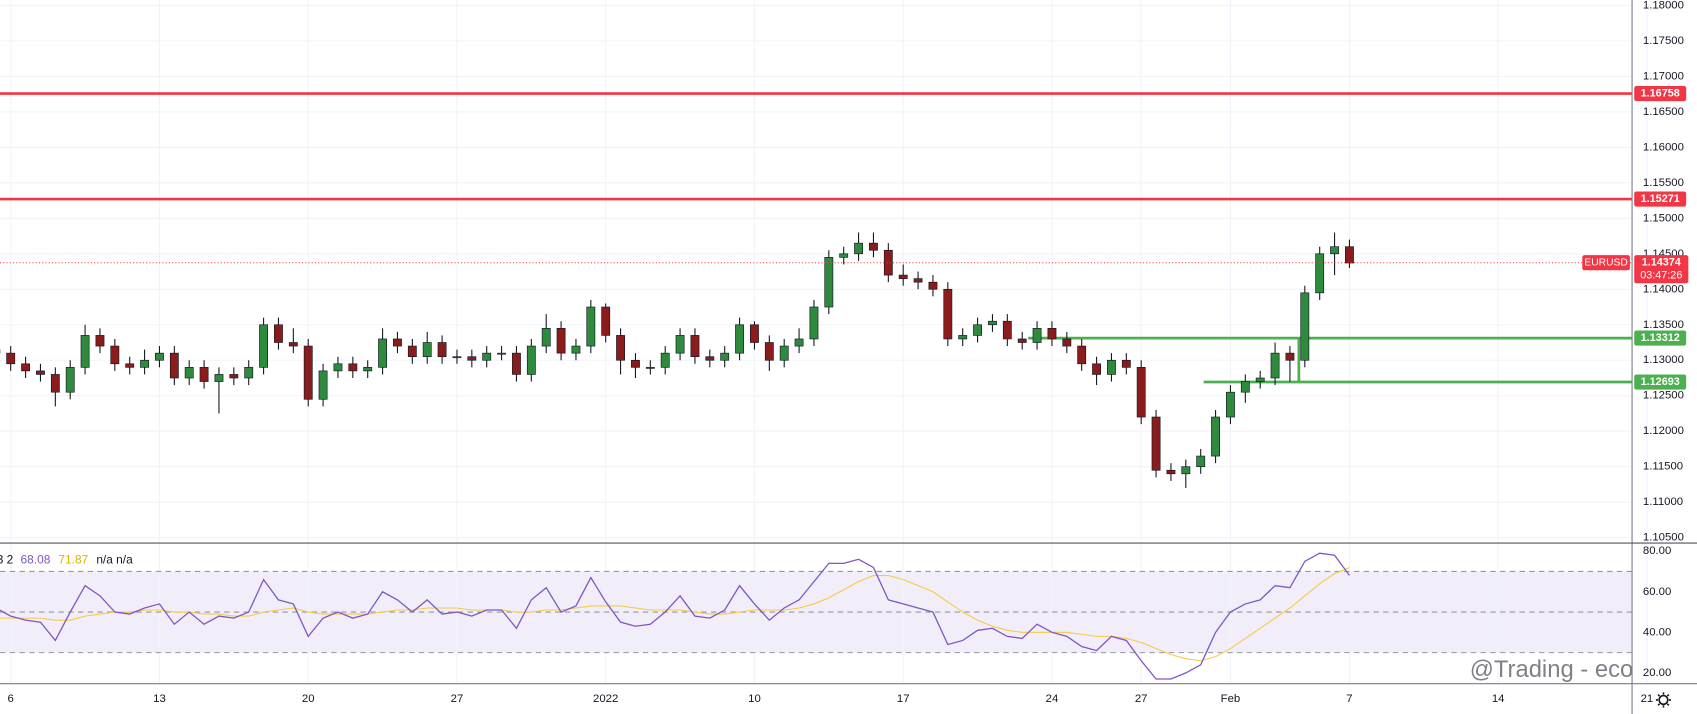 This screenshot has height=714, width=1697. Describe the element at coordinates (1663, 502) in the screenshot. I see `y-tick-label: 1.11000` at that location.